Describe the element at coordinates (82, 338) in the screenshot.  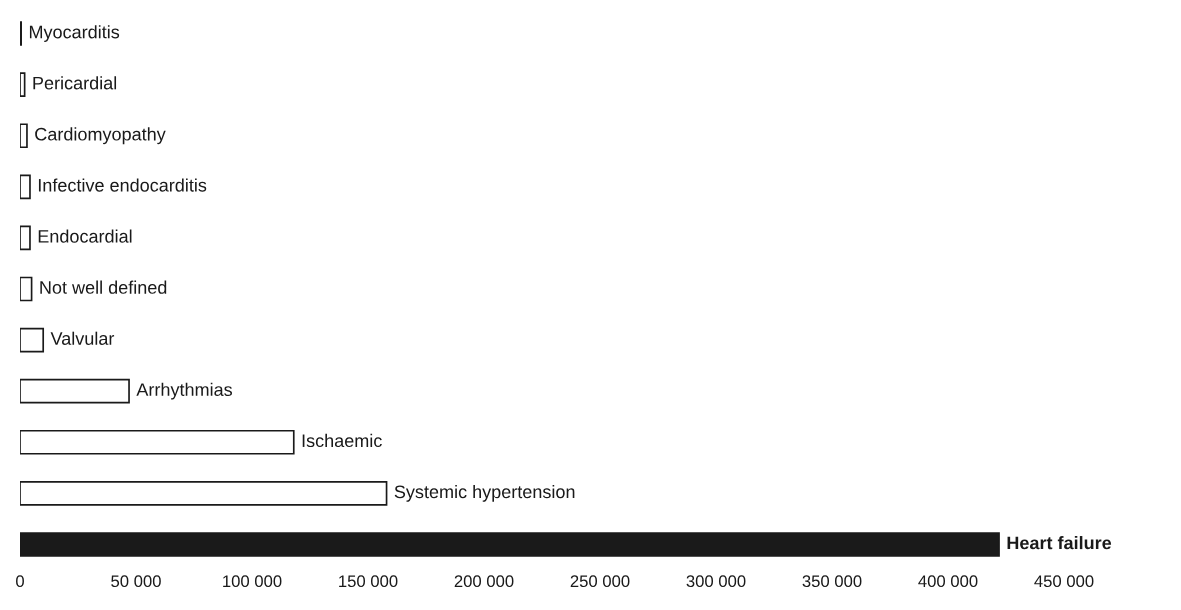
I see `y-tick-label: Valvular` at that location.